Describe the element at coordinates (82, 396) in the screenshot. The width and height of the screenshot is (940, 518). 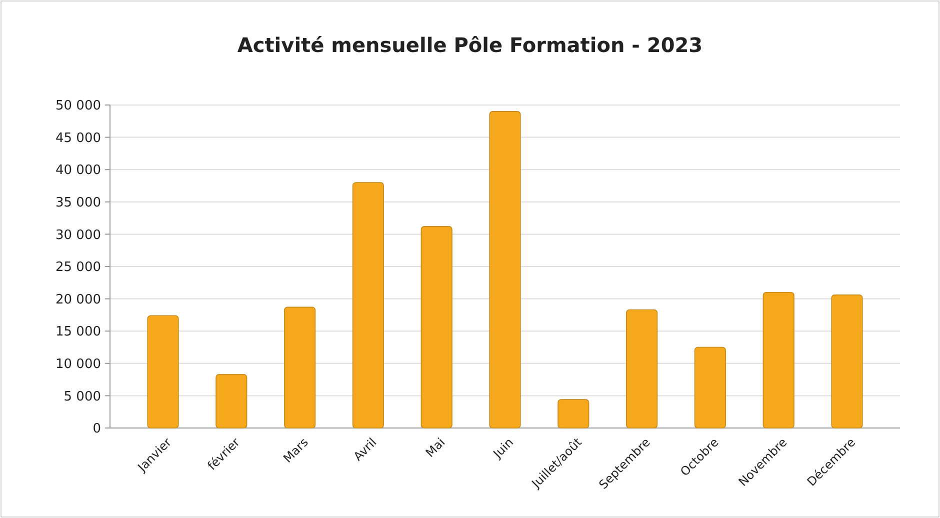
I see `y-tick-label: 5 000` at that location.